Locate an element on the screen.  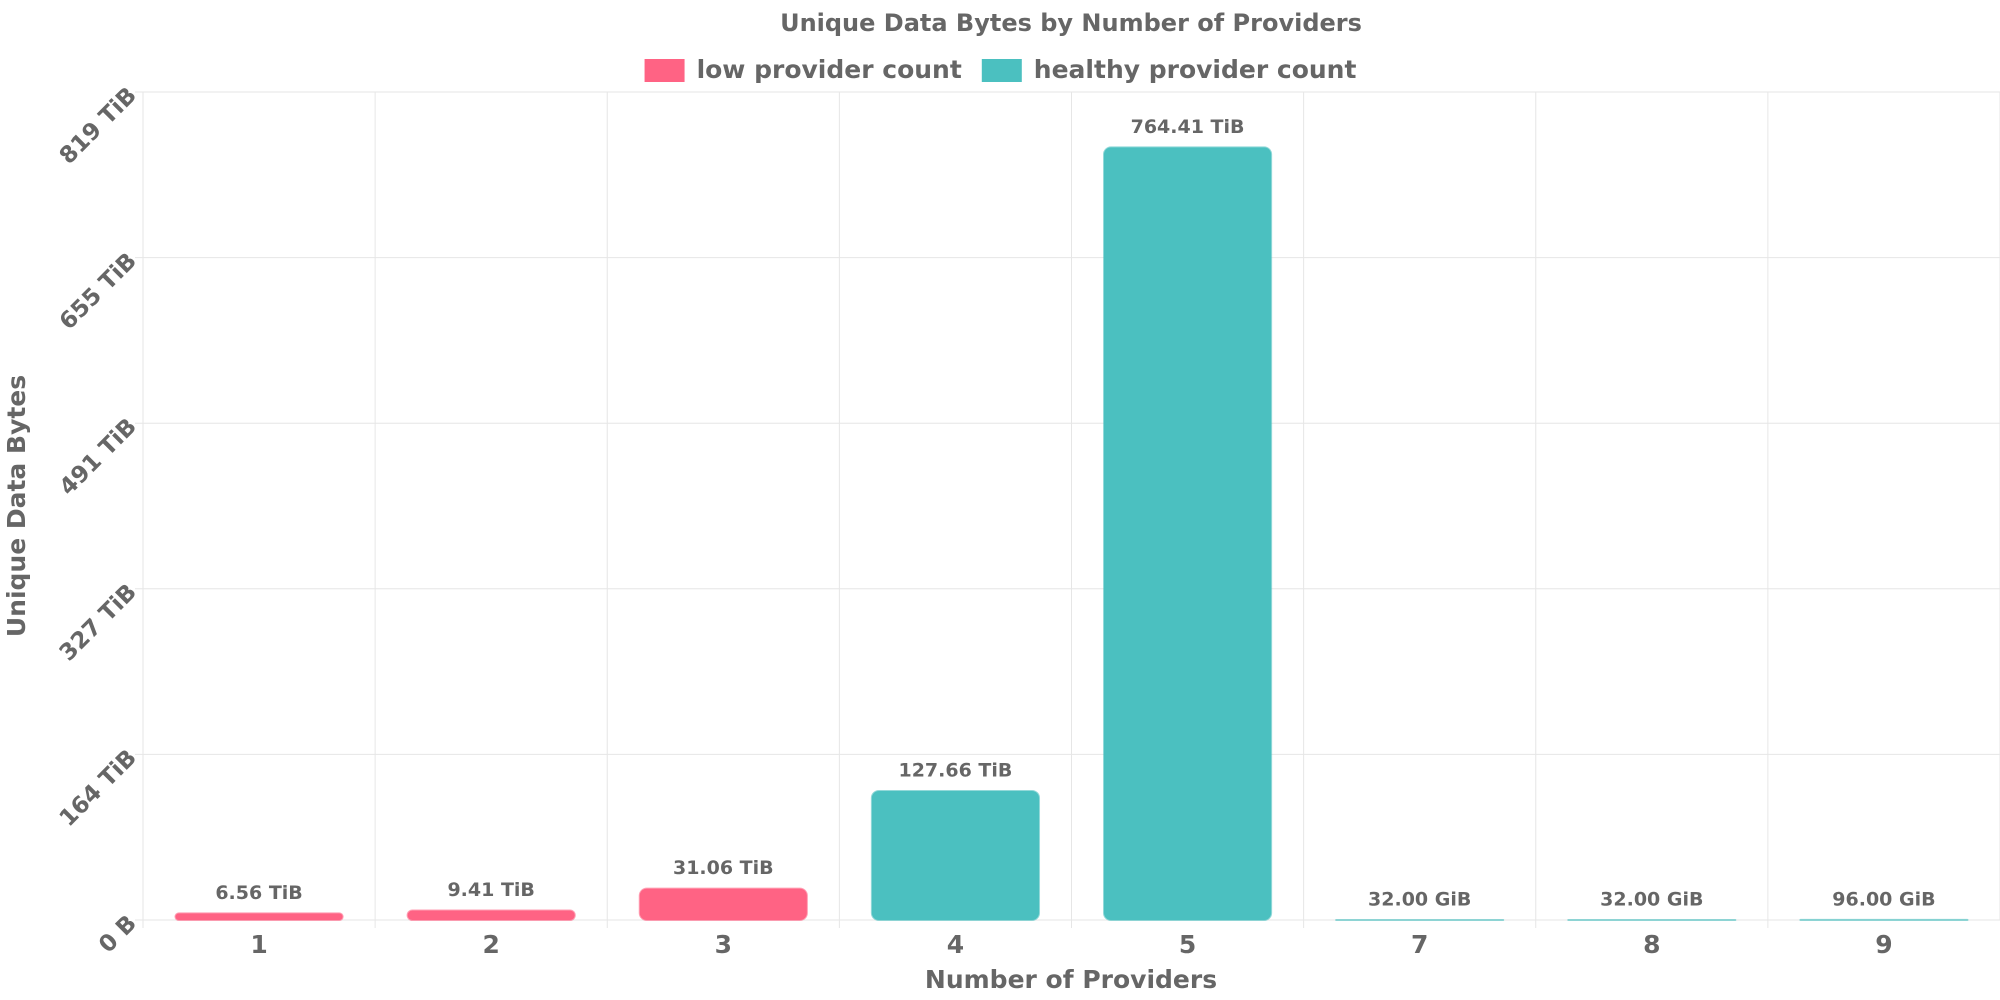
x-tick-label: 8 is located at coordinates (1651, 944).